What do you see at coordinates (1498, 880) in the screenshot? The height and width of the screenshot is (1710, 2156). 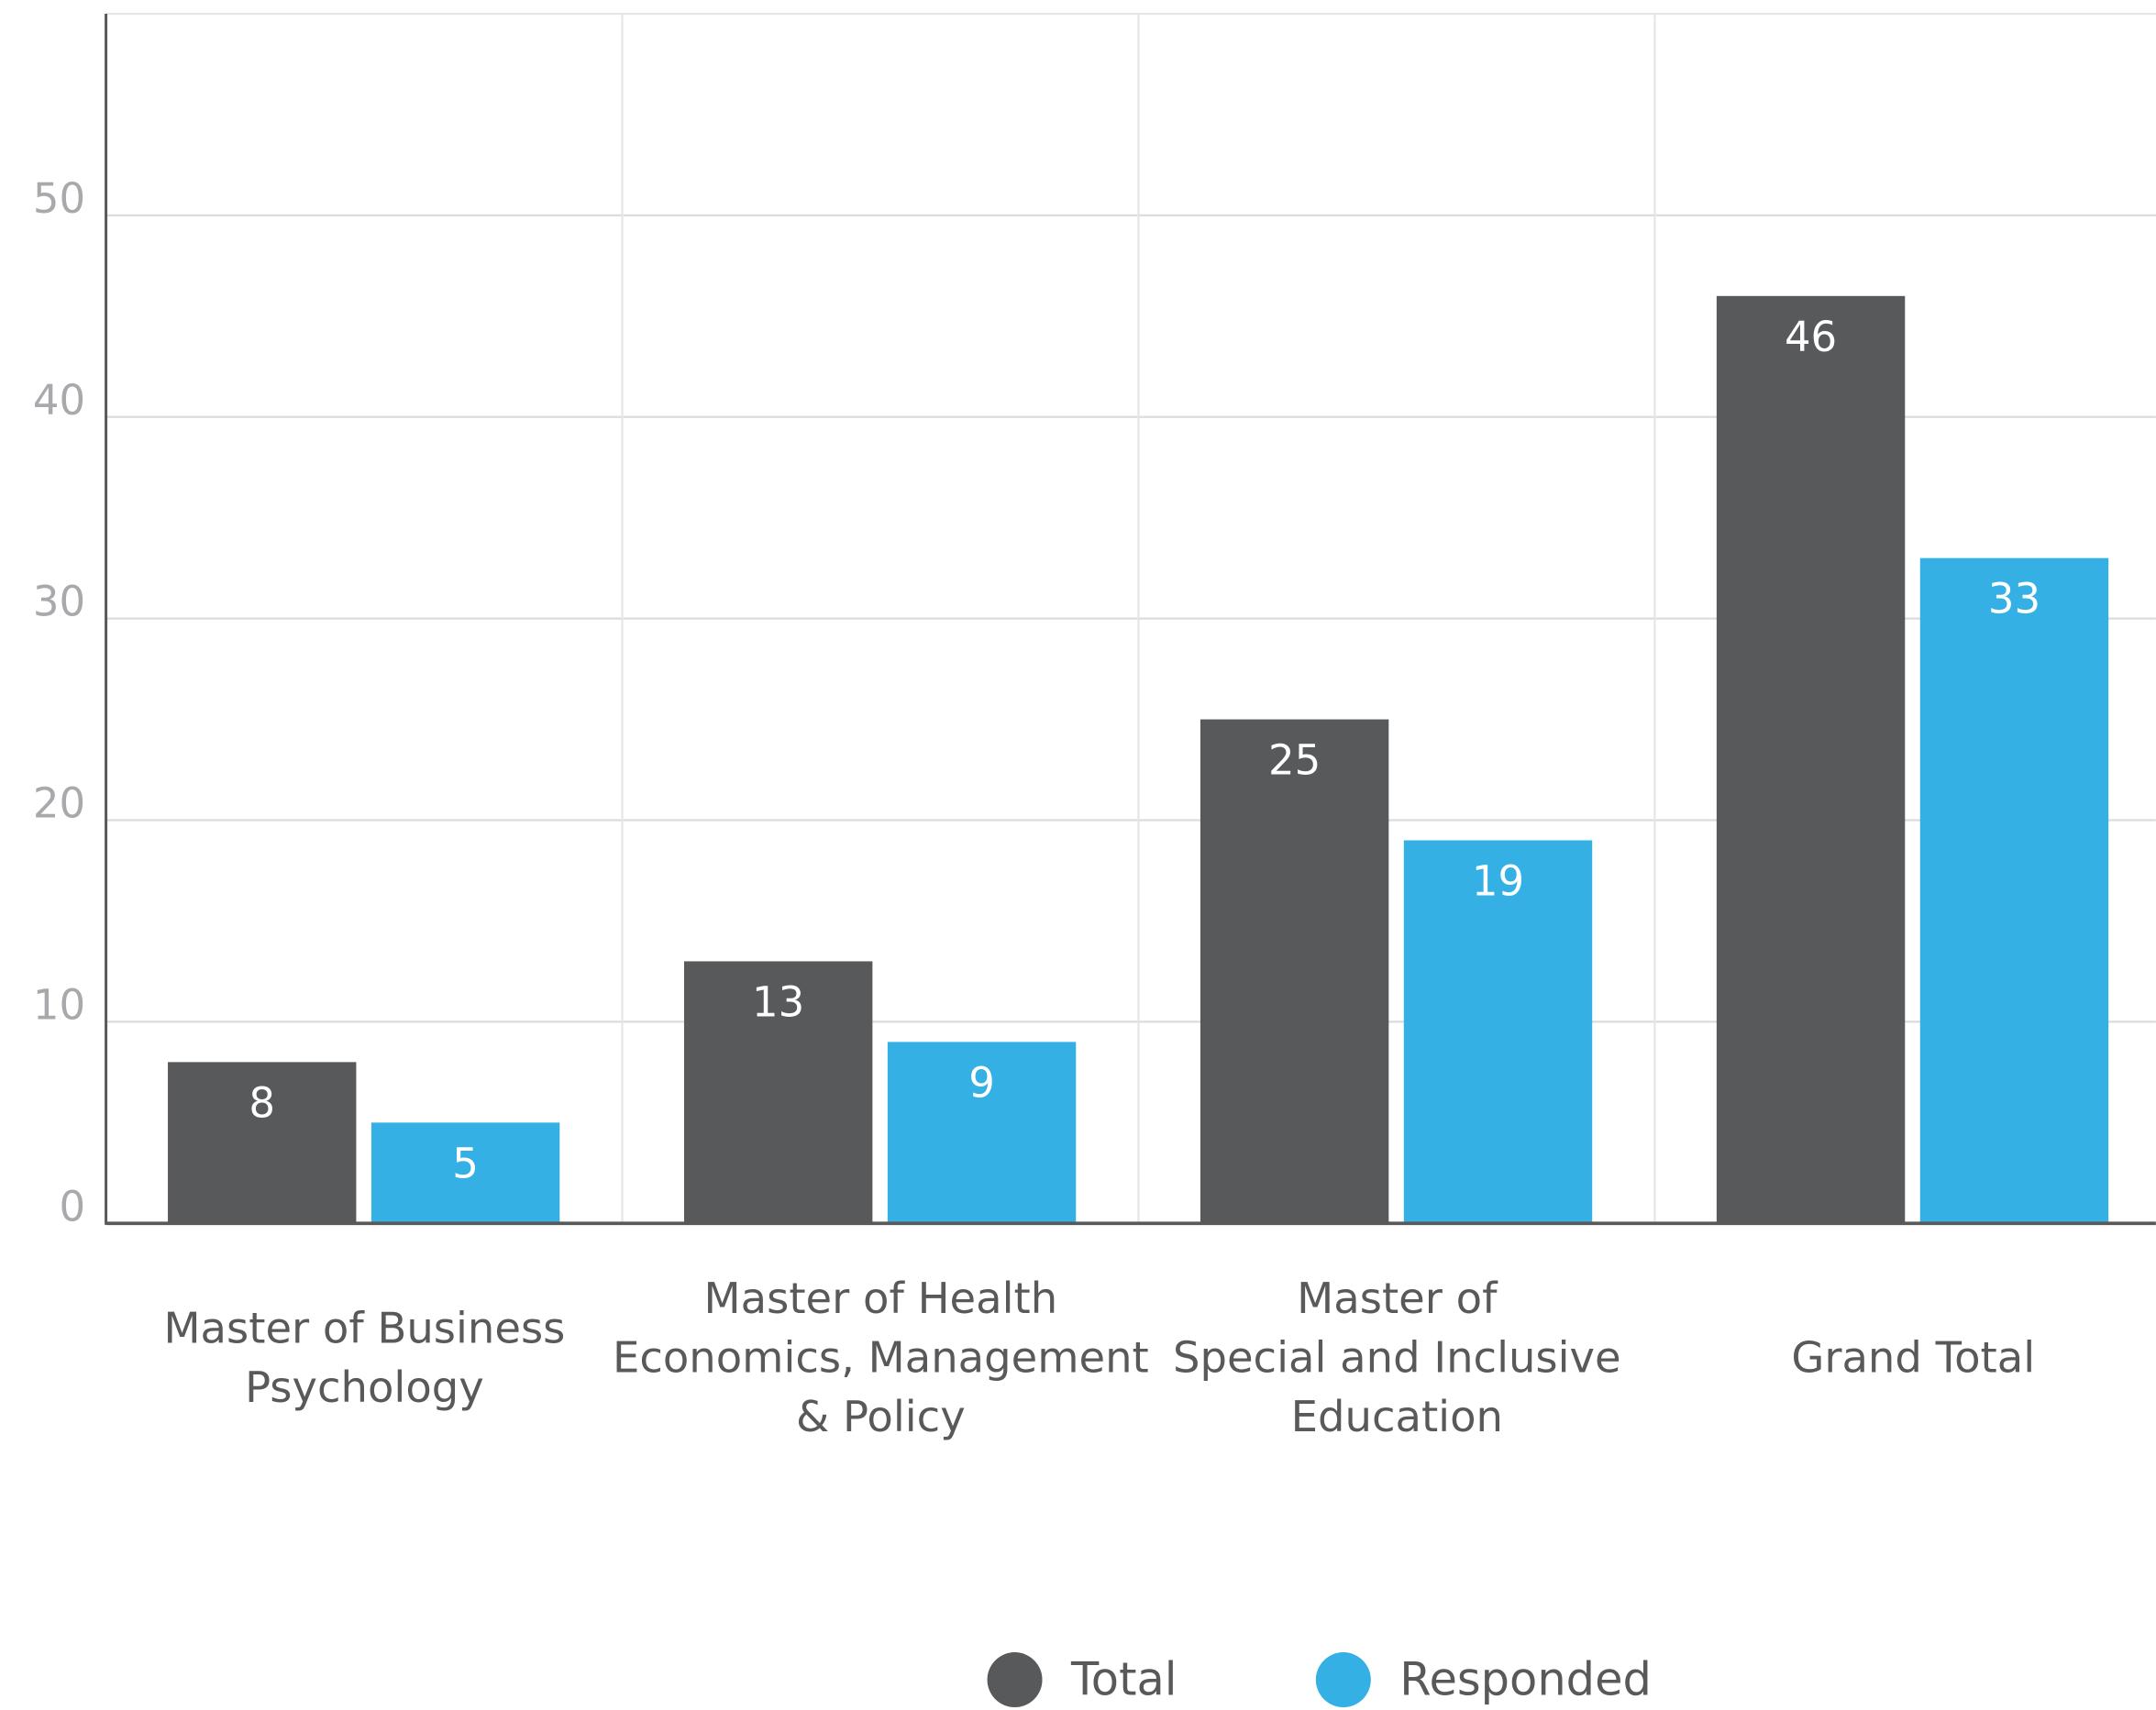 I see `value-label: 19` at bounding box center [1498, 880].